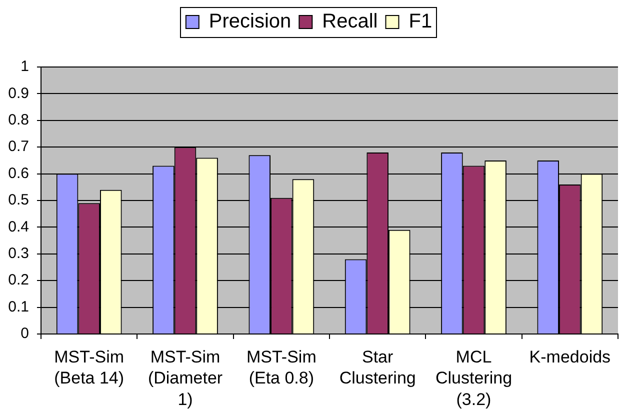 The height and width of the screenshot is (413, 626). Describe the element at coordinates (570, 356) in the screenshot. I see `x-tick-label: K-medoids` at that location.